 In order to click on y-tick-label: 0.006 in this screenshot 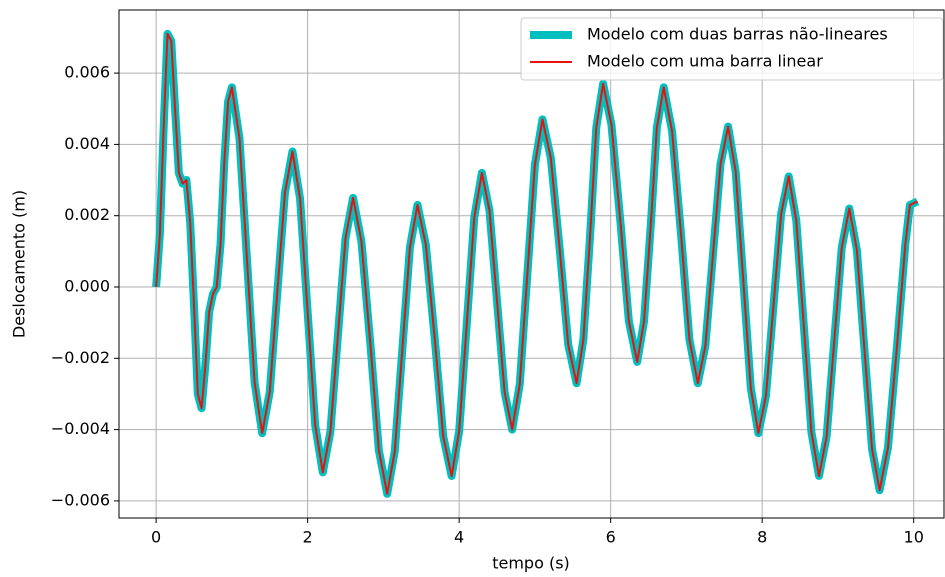, I will do `click(87, 72)`.